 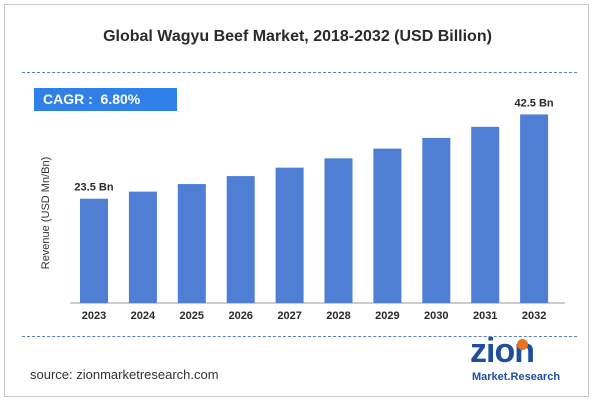 What do you see at coordinates (534, 208) in the screenshot?
I see `bar-2032` at bounding box center [534, 208].